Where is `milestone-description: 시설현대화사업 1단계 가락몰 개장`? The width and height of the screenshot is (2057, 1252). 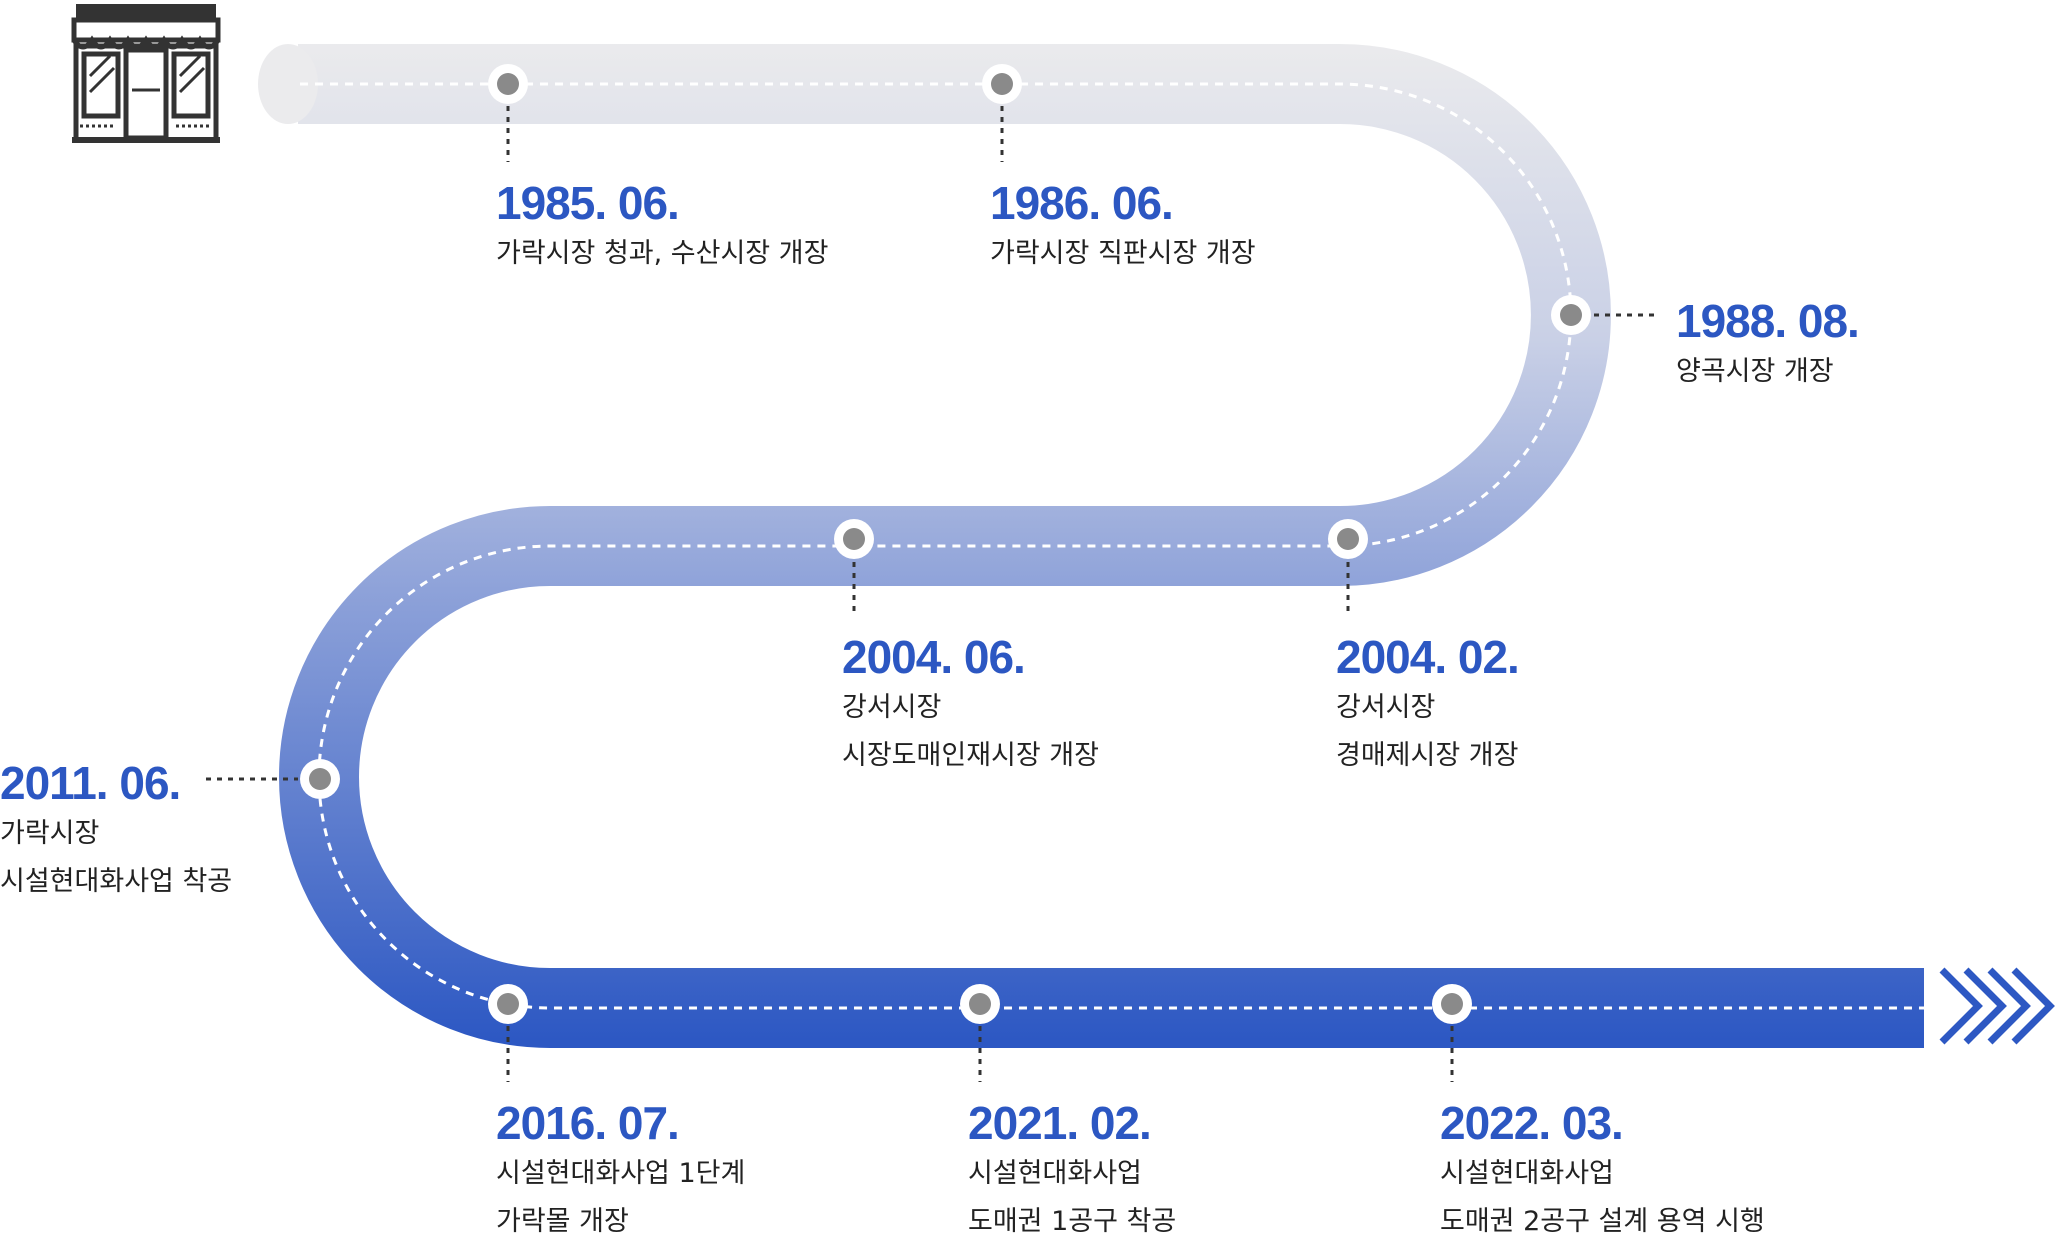 milestone-description: 시설현대화사업 1단계 가락몰 개장 is located at coordinates (620, 1198).